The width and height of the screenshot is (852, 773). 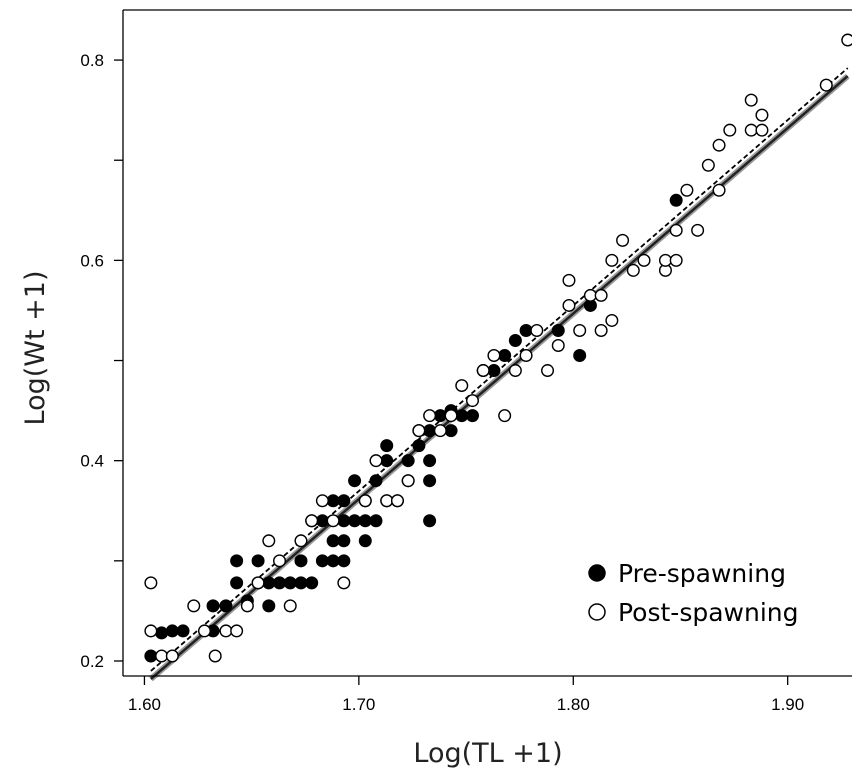 I want to click on x-tick-label: 1.70, so click(x=358, y=704).